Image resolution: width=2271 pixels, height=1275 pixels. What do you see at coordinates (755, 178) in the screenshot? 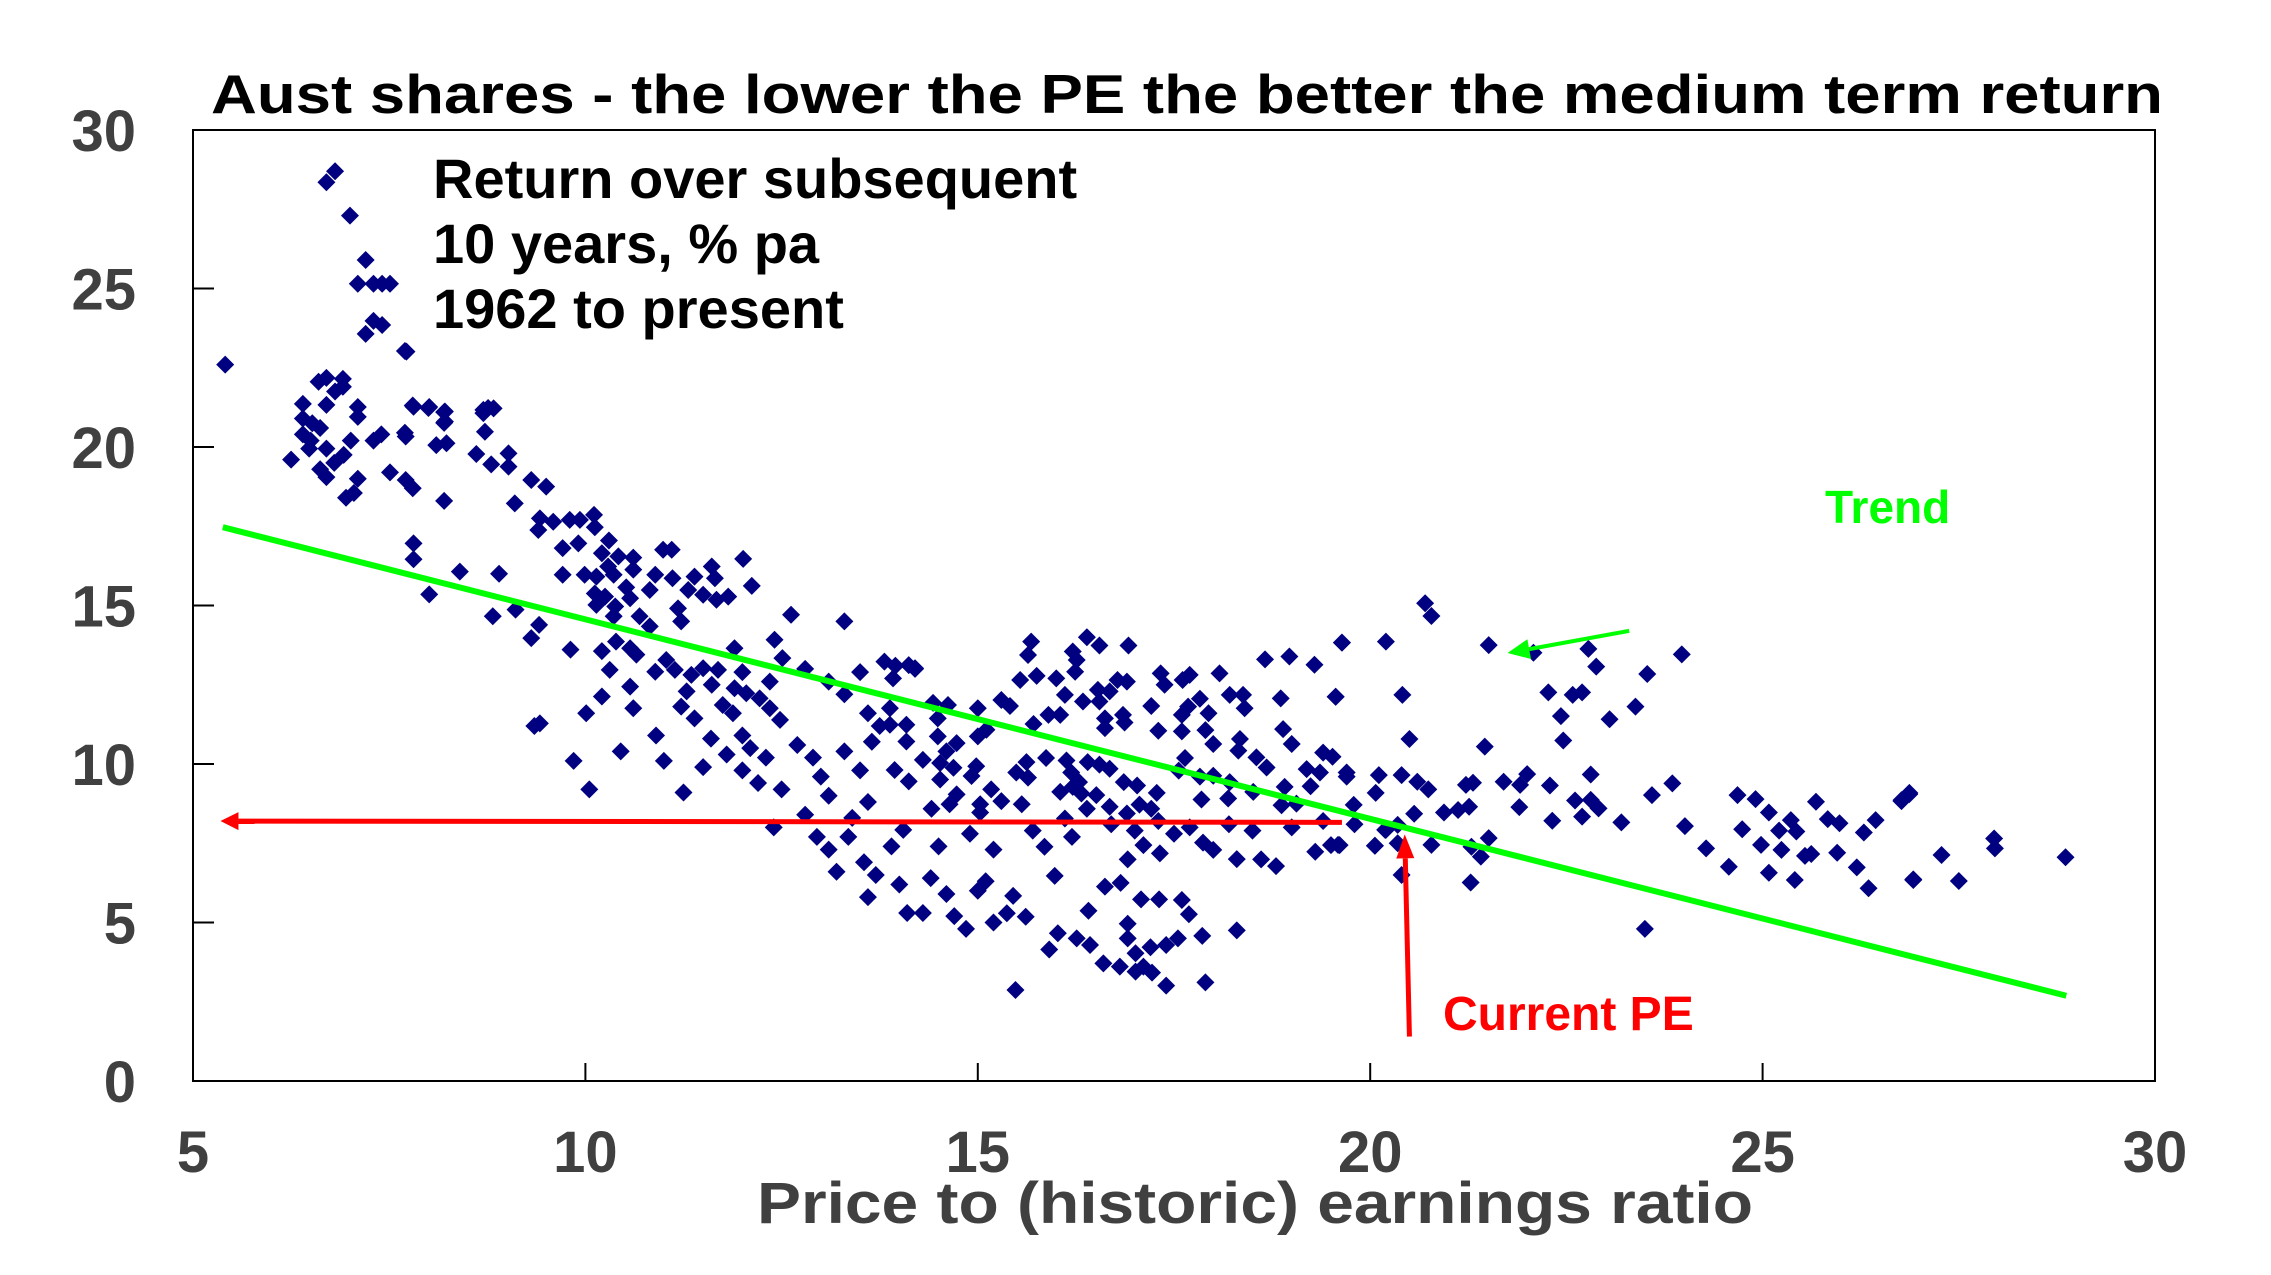
I see `annotation-line-1: Return over subsequent` at bounding box center [755, 178].